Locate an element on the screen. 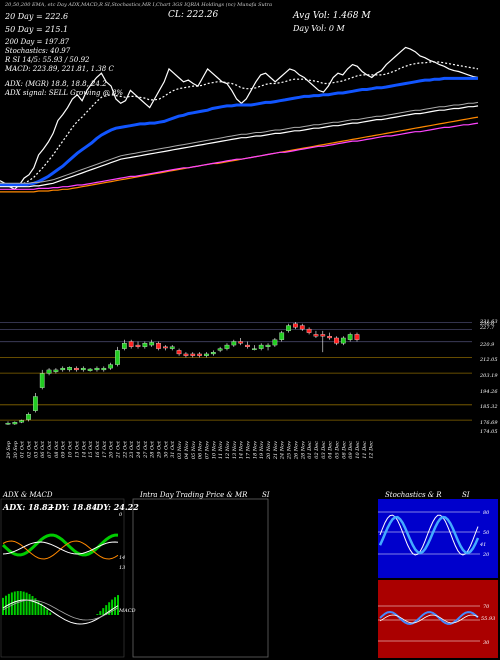  date-tick-label: 01 Oct is located at coordinates (23, 449).